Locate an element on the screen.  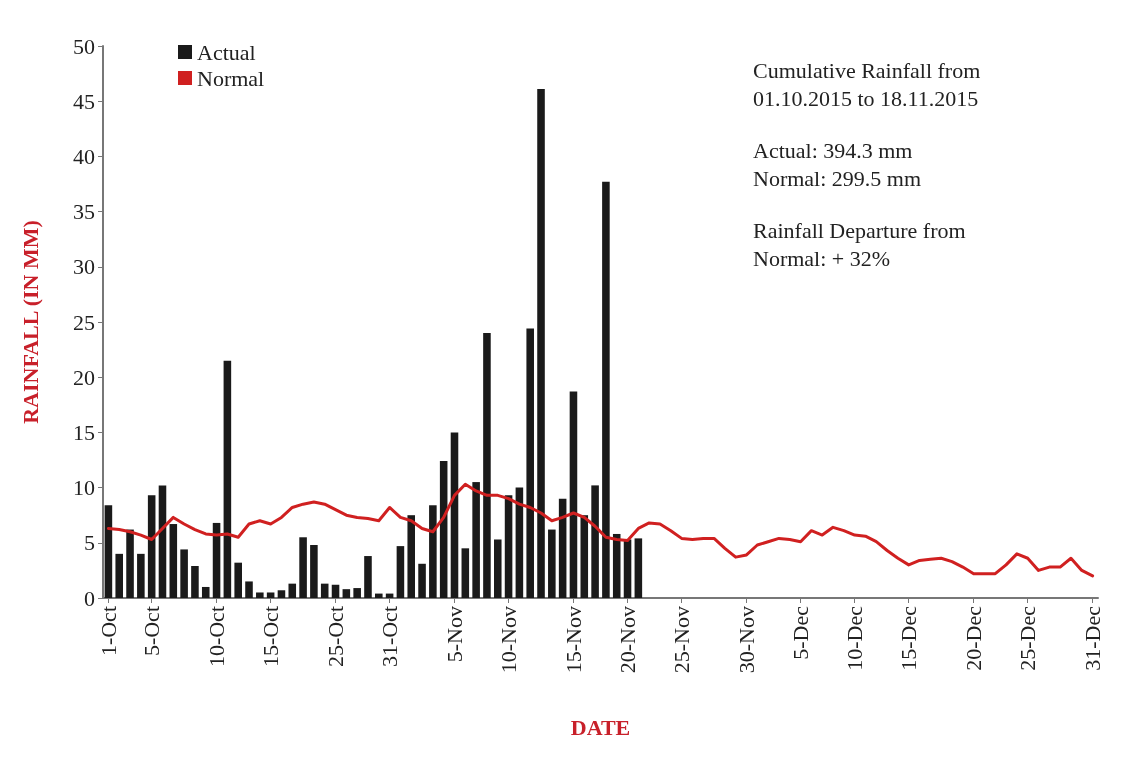
y-tick-label: 40 is located at coordinates (84, 156).